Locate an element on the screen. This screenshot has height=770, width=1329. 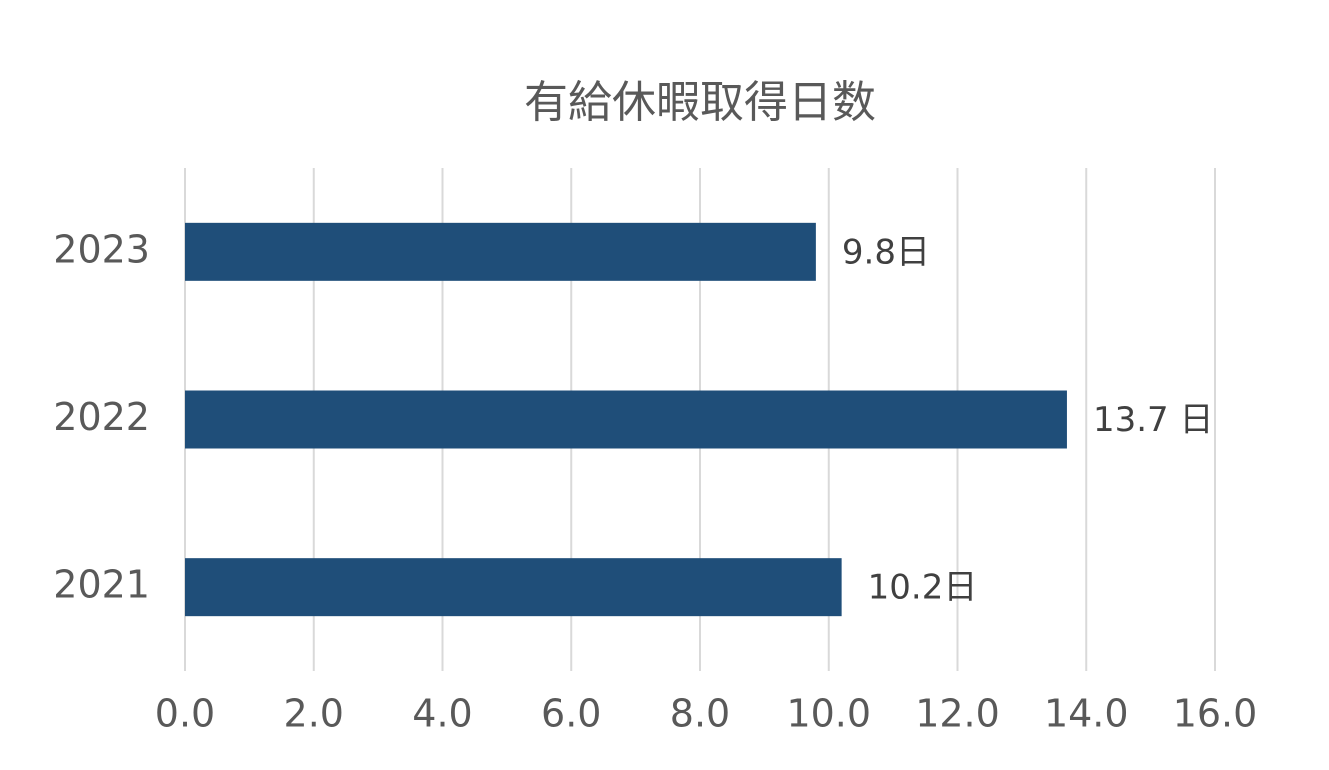
y-tick-label: 2021 is located at coordinates (101, 585).